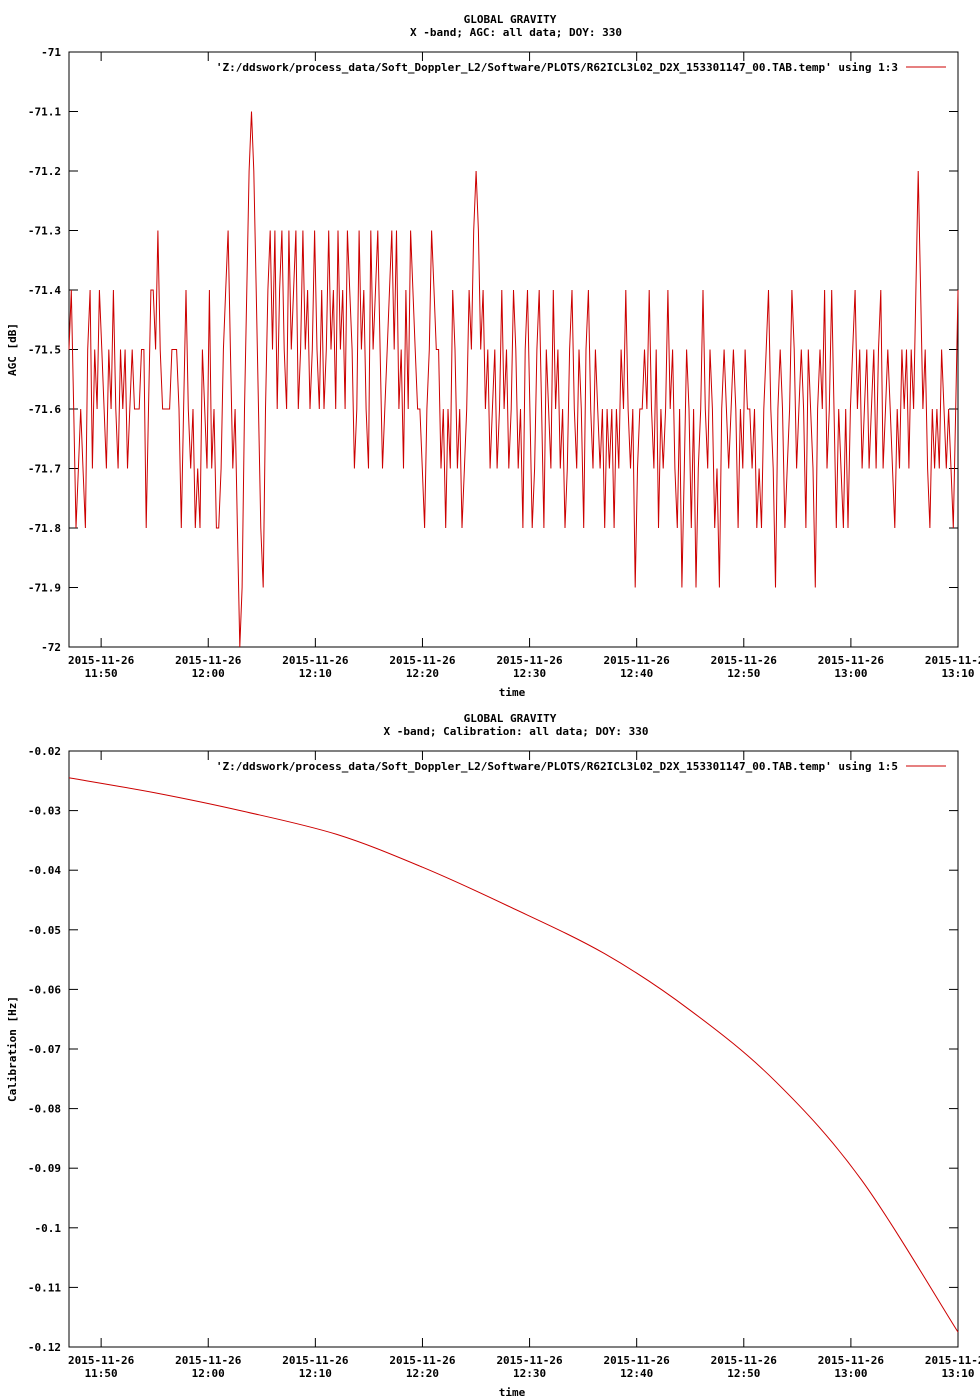 Image resolution: width=980 pixels, height=1400 pixels. I want to click on y-tick-label: -72, so click(51, 647).